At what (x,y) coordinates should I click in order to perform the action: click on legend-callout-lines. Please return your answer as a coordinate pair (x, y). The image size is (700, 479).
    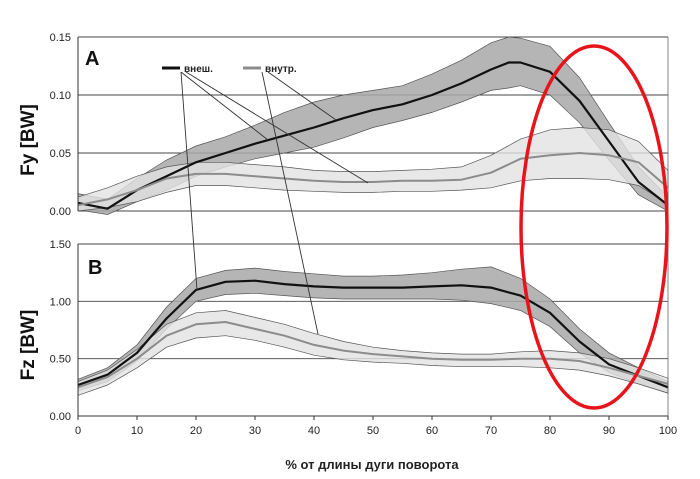
    Looking at the image, I should click on (274, 203).